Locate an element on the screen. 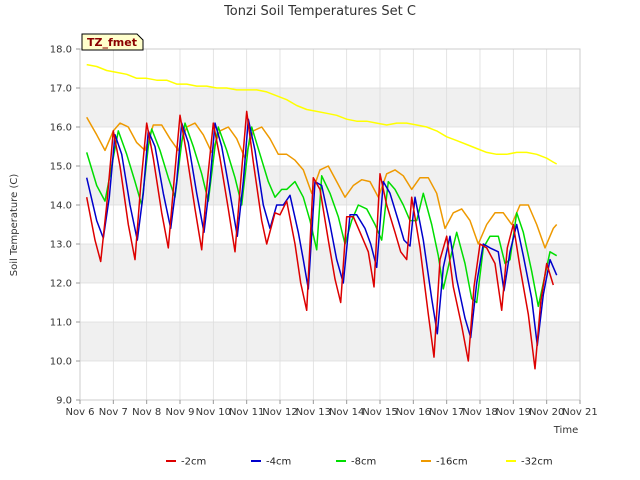 Image resolution: width=640 pixels, height=480 pixels. chart-title: Tonzi Soil Temperatures Set C is located at coordinates (319, 11).